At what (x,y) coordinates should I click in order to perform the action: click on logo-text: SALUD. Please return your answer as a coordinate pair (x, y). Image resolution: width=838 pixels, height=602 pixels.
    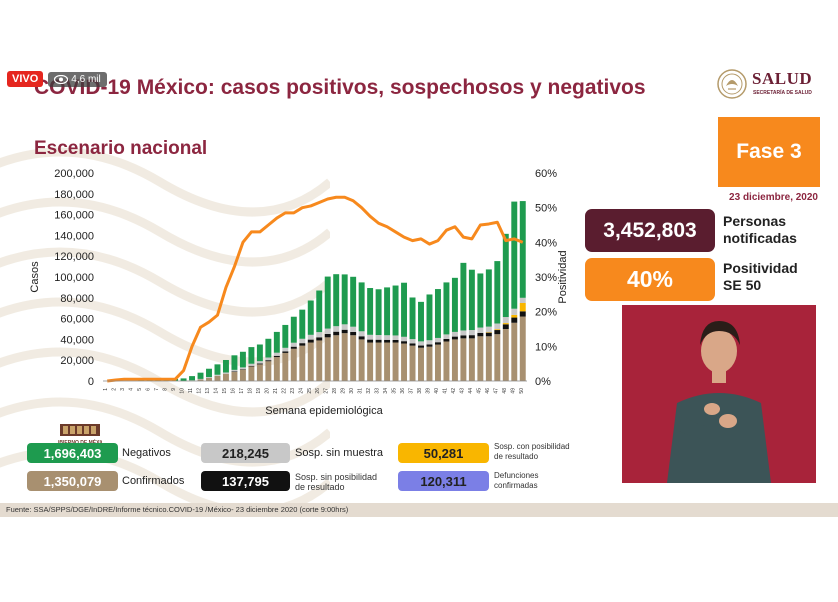
    Looking at the image, I should click on (782, 78).